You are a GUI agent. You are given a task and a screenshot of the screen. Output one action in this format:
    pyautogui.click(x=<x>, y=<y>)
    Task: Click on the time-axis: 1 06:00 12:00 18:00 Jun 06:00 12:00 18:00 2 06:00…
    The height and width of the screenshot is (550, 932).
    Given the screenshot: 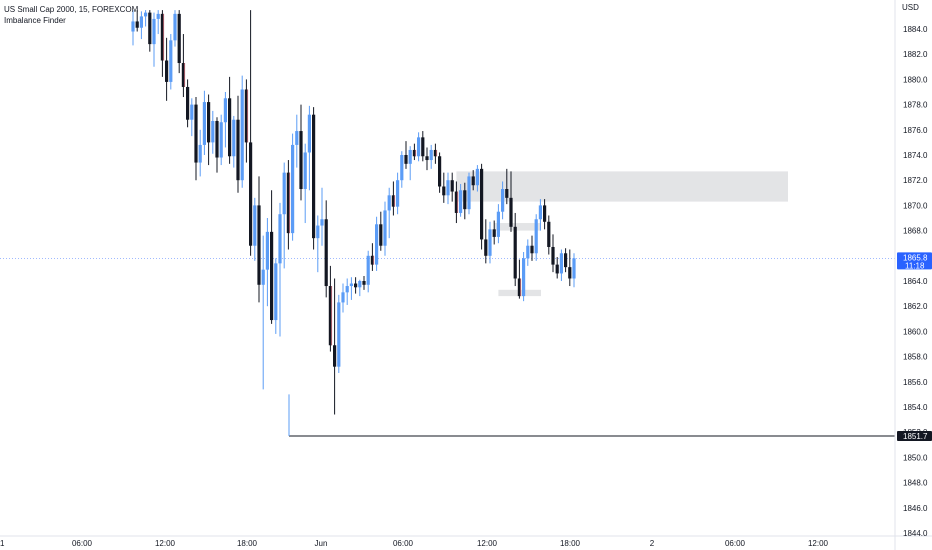 What is the action you would take?
    pyautogui.click(x=414, y=543)
    